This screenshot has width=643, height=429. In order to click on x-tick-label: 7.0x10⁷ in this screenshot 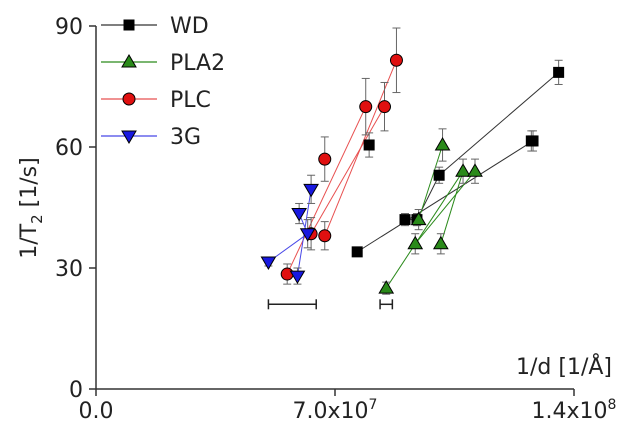, I will do `click(335, 410)`.